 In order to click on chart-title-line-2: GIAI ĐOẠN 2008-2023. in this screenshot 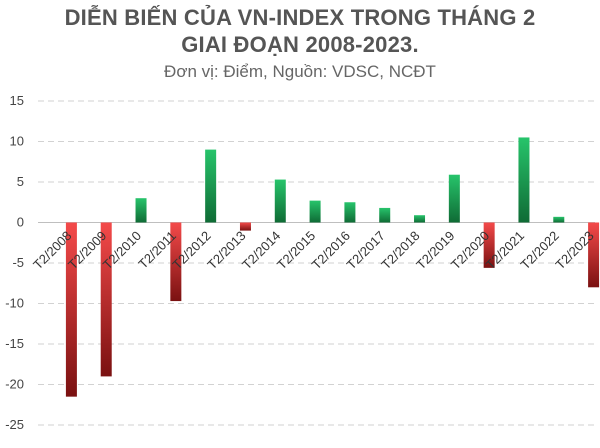, I will do `click(300, 44)`.